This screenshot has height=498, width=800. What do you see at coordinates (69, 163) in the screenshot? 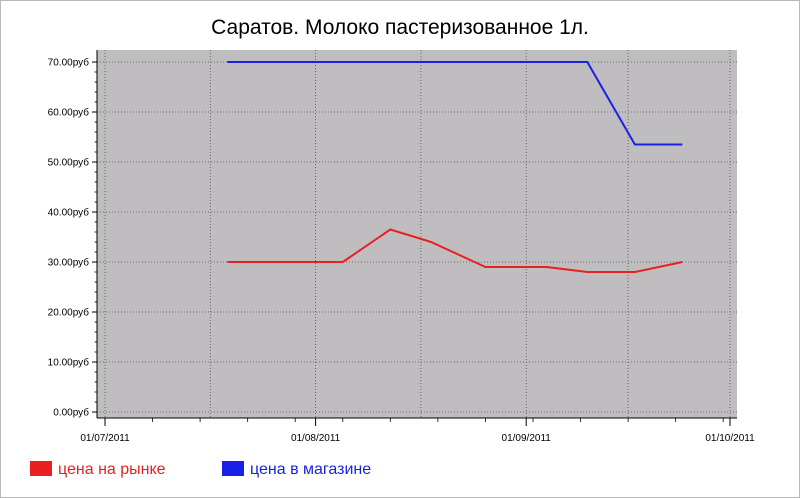
I see `y-tick-label: 50.00руб` at bounding box center [69, 163].